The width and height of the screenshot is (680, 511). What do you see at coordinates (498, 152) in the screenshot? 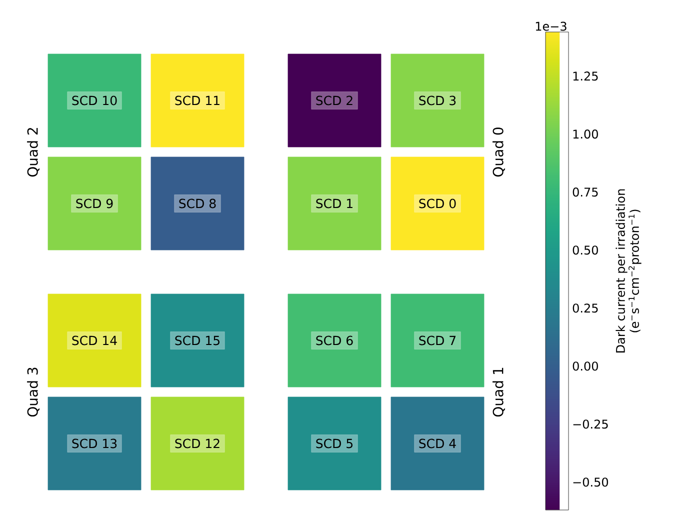
I see `text: Quad 0` at bounding box center [498, 152].